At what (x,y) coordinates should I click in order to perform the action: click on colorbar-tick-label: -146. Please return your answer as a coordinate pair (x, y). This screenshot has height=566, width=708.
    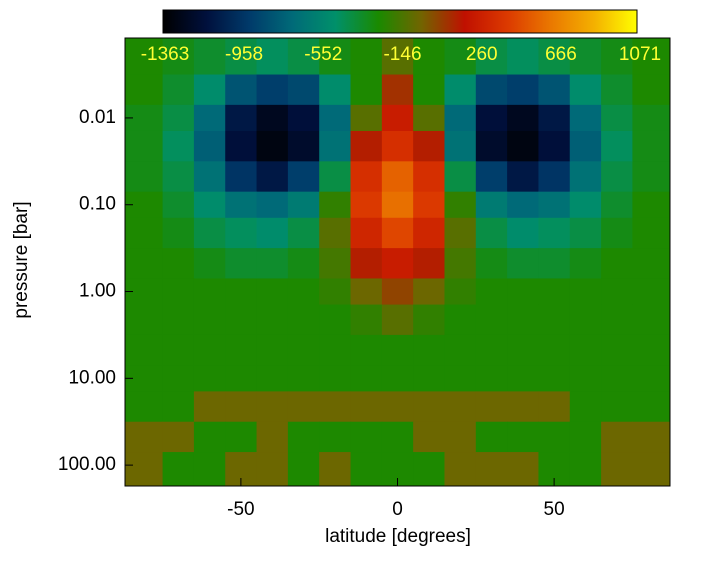
    Looking at the image, I should click on (402, 54).